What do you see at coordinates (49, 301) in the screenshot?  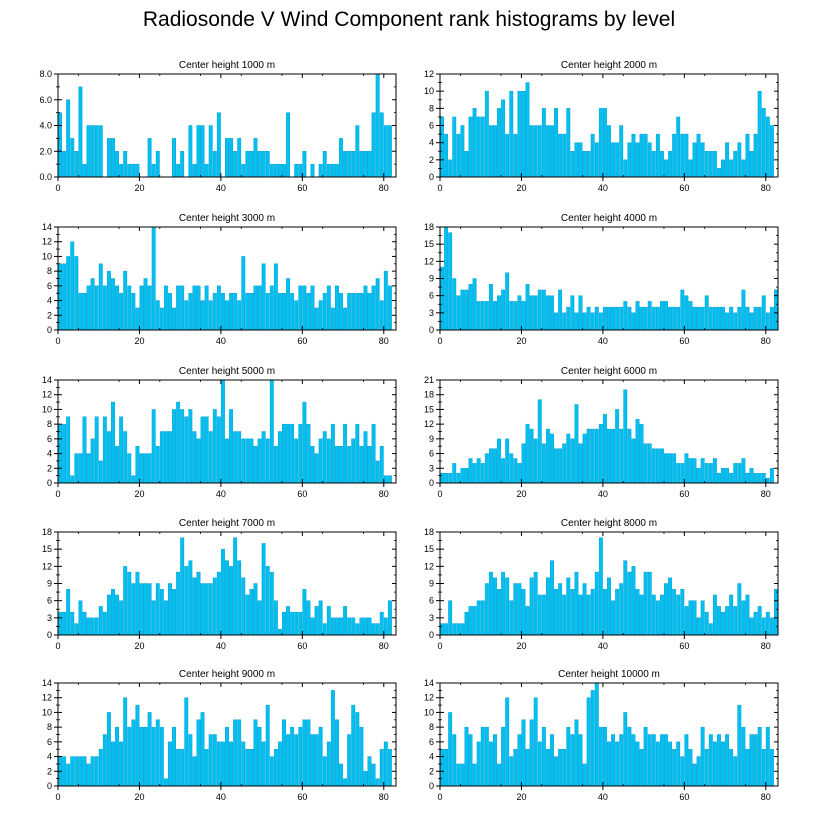 I see `y-tick-label: 4` at bounding box center [49, 301].